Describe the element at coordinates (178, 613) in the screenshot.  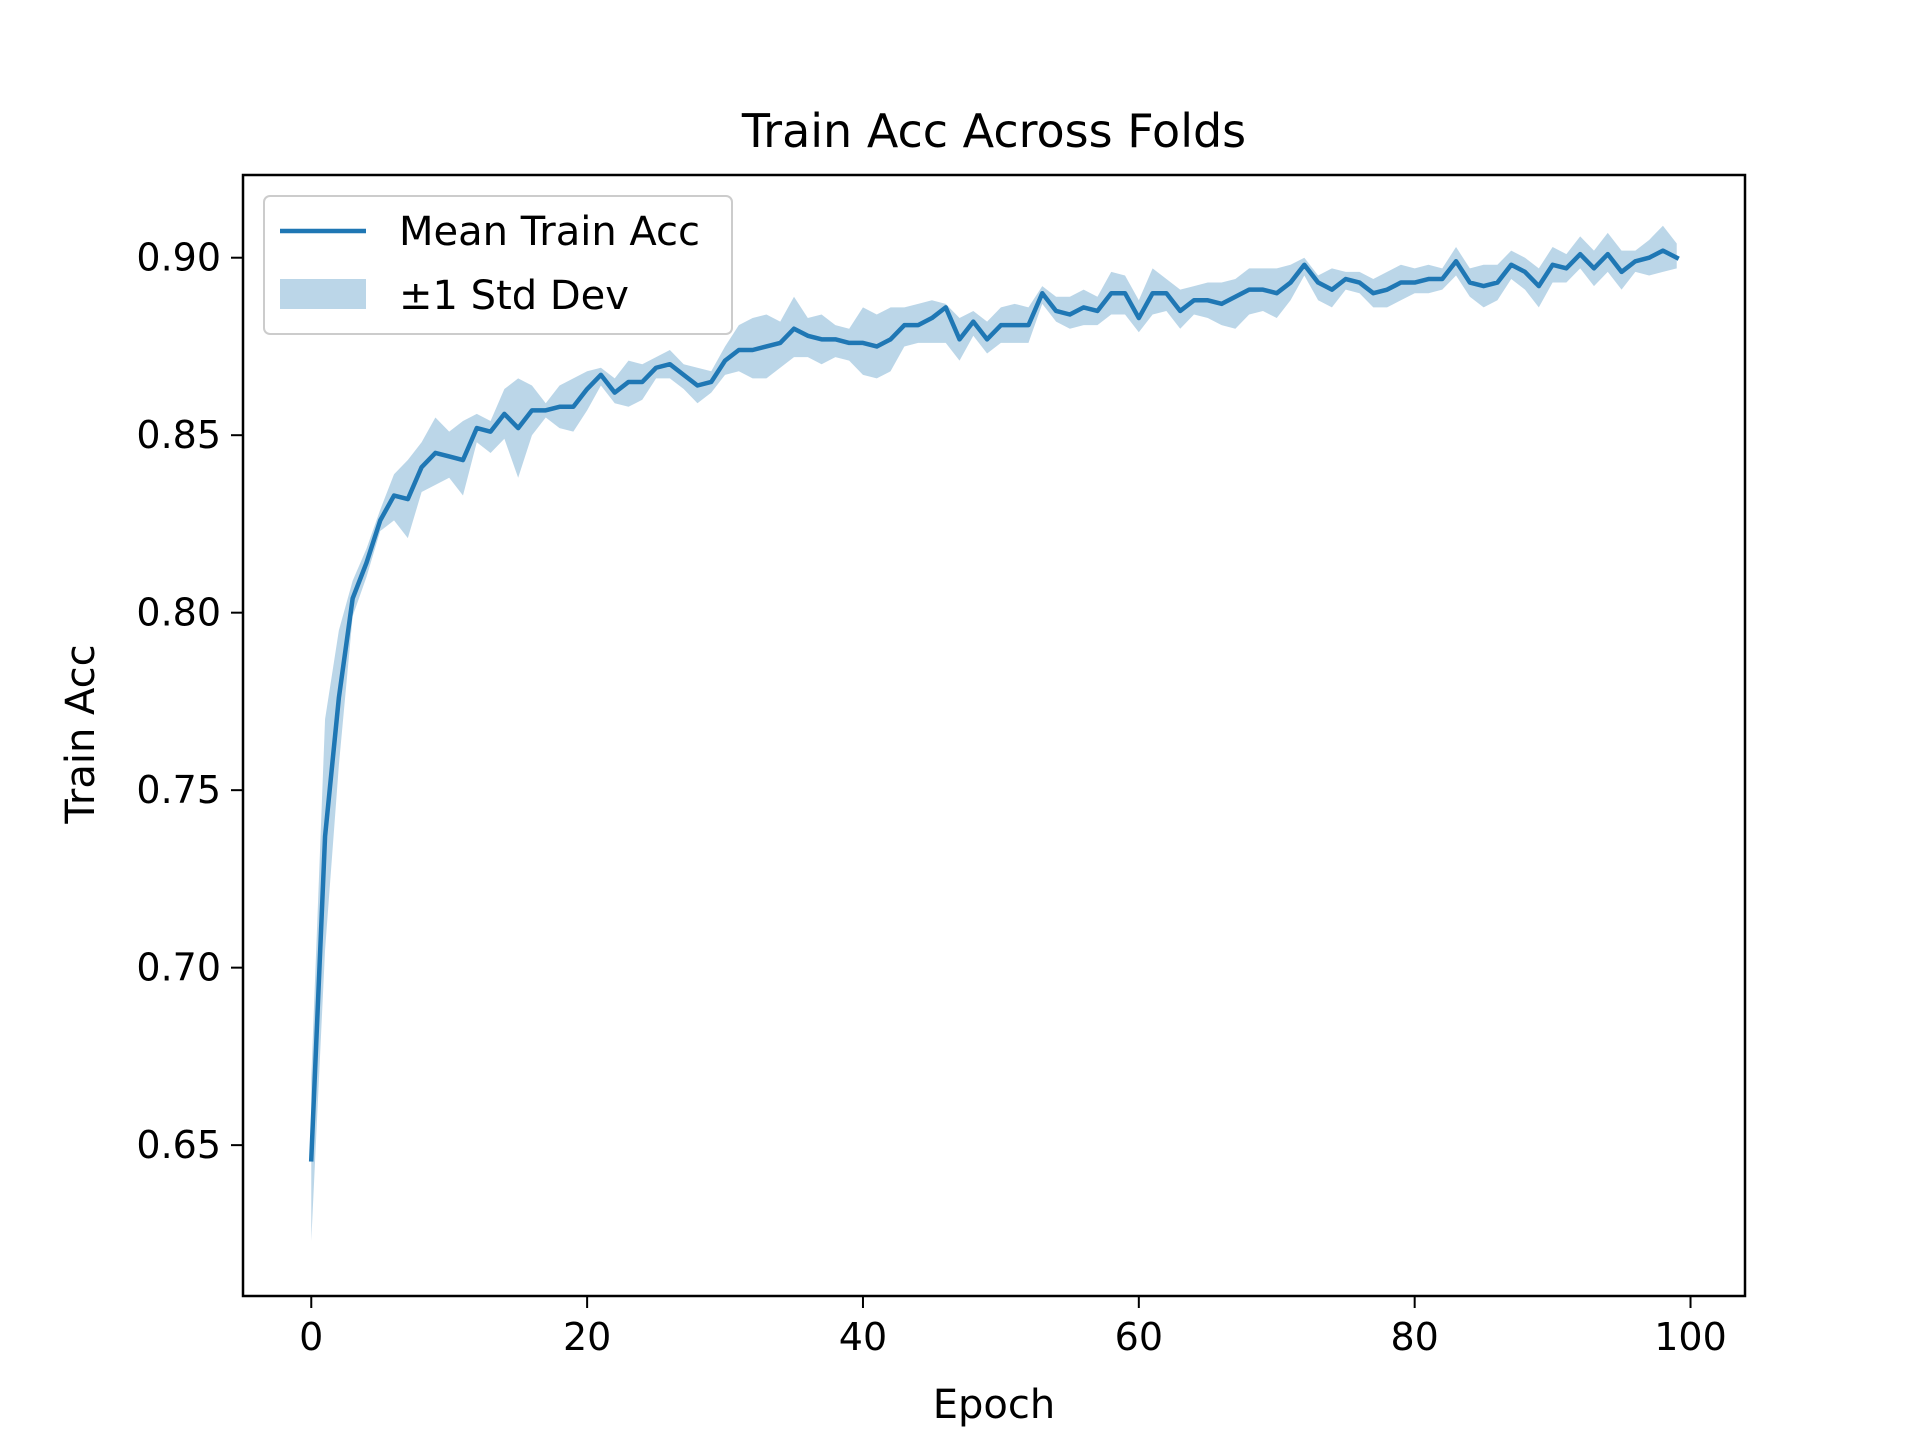
I see `y-tick-label: 0.80` at that location.